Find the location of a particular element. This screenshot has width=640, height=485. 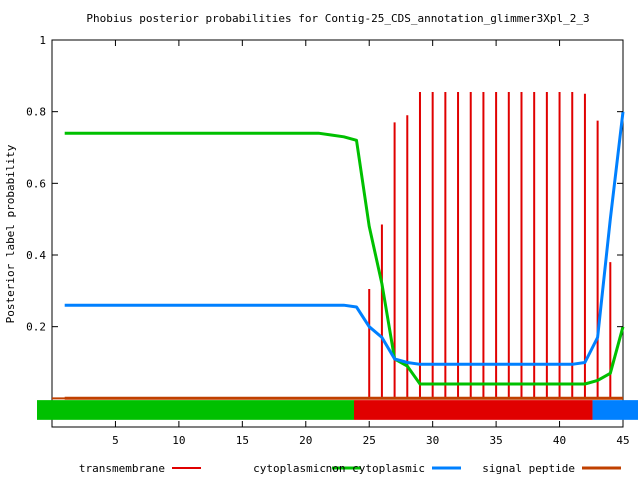

legend-label: transmembrane is located at coordinates (122, 468).